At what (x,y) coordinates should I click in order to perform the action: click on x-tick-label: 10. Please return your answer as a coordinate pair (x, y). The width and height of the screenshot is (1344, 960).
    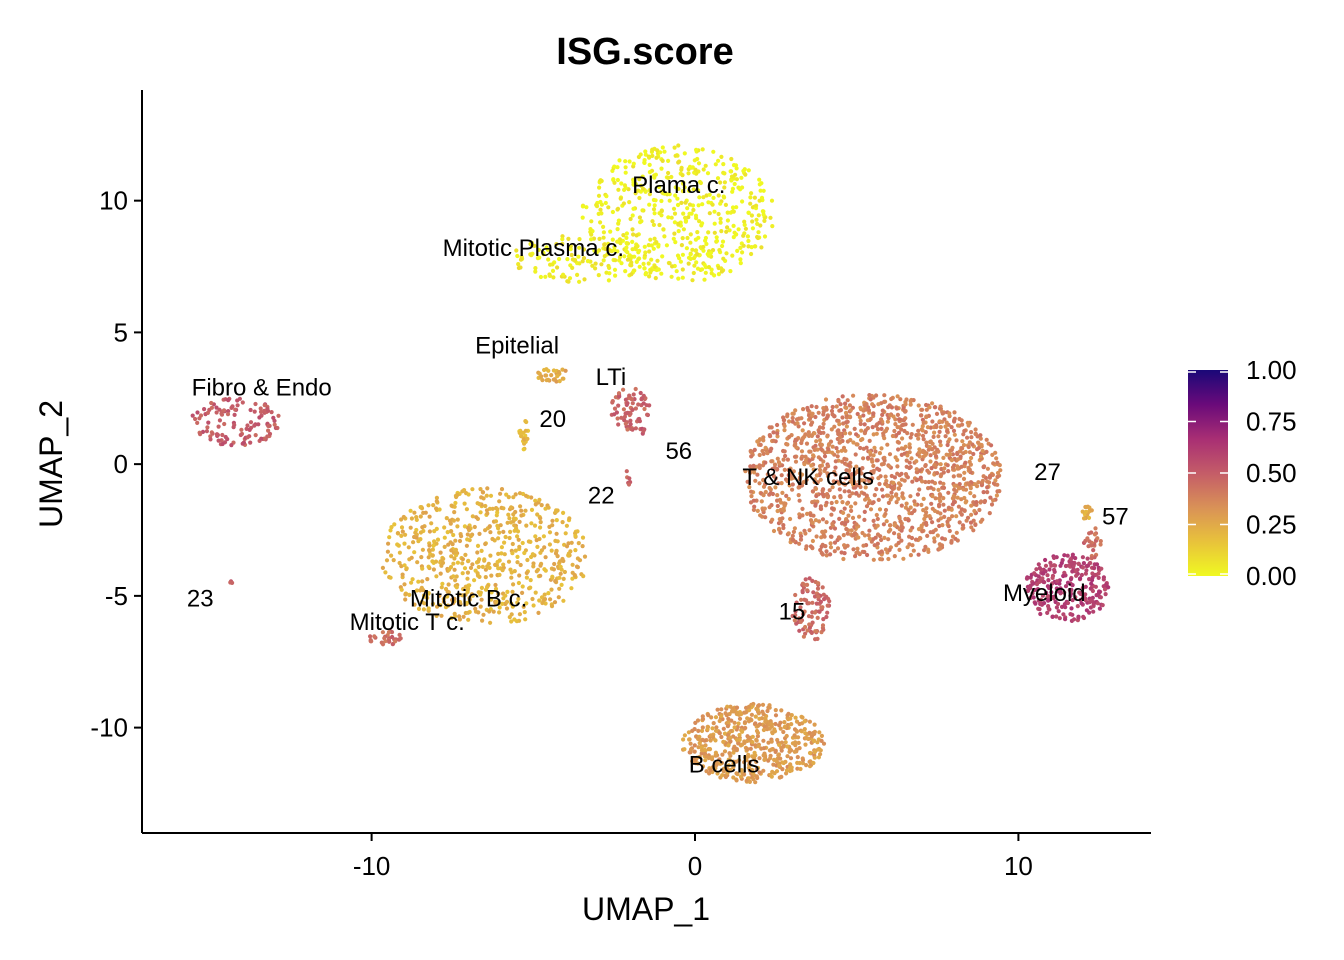
    Looking at the image, I should click on (1018, 866).